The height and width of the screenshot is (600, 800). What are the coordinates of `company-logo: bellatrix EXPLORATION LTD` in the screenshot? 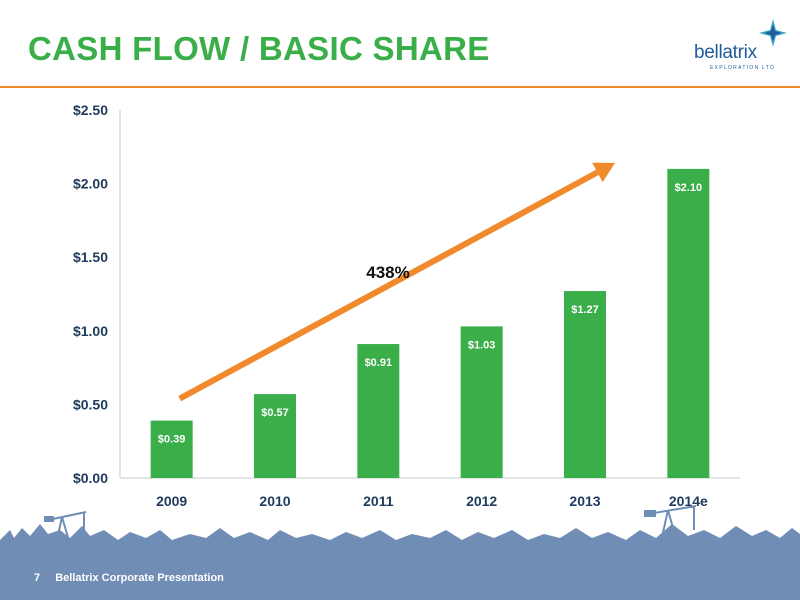 It's located at (740, 47).